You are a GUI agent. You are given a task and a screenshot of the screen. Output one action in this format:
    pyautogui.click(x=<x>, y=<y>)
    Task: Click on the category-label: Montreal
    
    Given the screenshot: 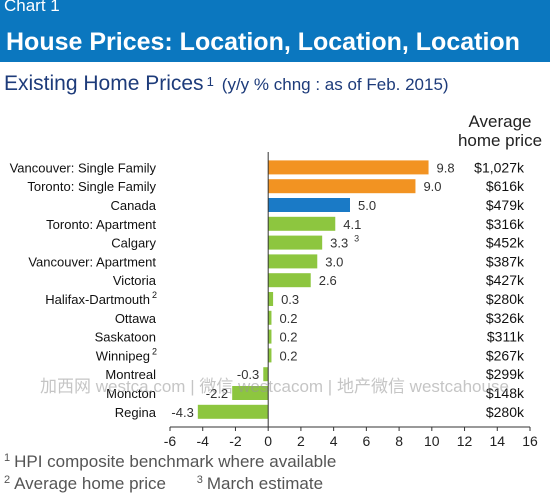 What is the action you would take?
    pyautogui.click(x=130, y=374)
    